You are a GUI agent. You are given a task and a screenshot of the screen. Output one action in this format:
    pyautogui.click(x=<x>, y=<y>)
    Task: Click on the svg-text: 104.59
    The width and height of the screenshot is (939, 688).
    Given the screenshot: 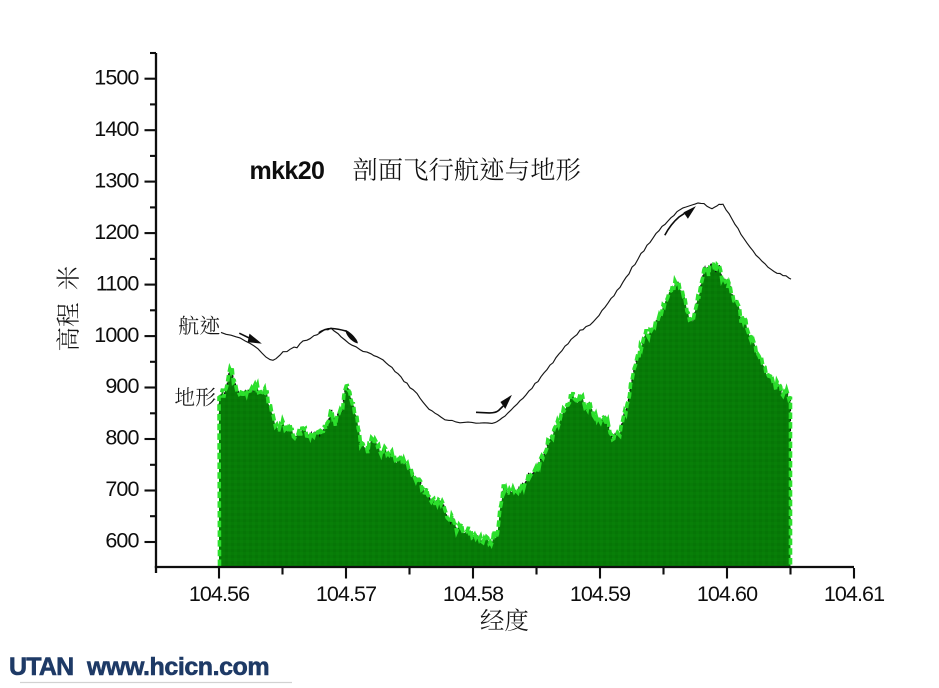 What is the action you would take?
    pyautogui.click(x=600, y=594)
    